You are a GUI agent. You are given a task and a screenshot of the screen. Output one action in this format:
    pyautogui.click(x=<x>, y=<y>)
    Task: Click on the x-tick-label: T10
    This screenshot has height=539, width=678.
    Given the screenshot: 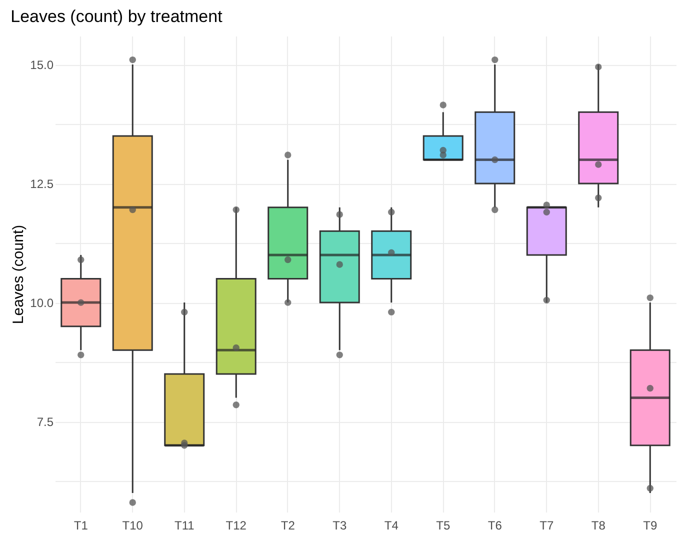 What is the action you would take?
    pyautogui.click(x=133, y=525)
    